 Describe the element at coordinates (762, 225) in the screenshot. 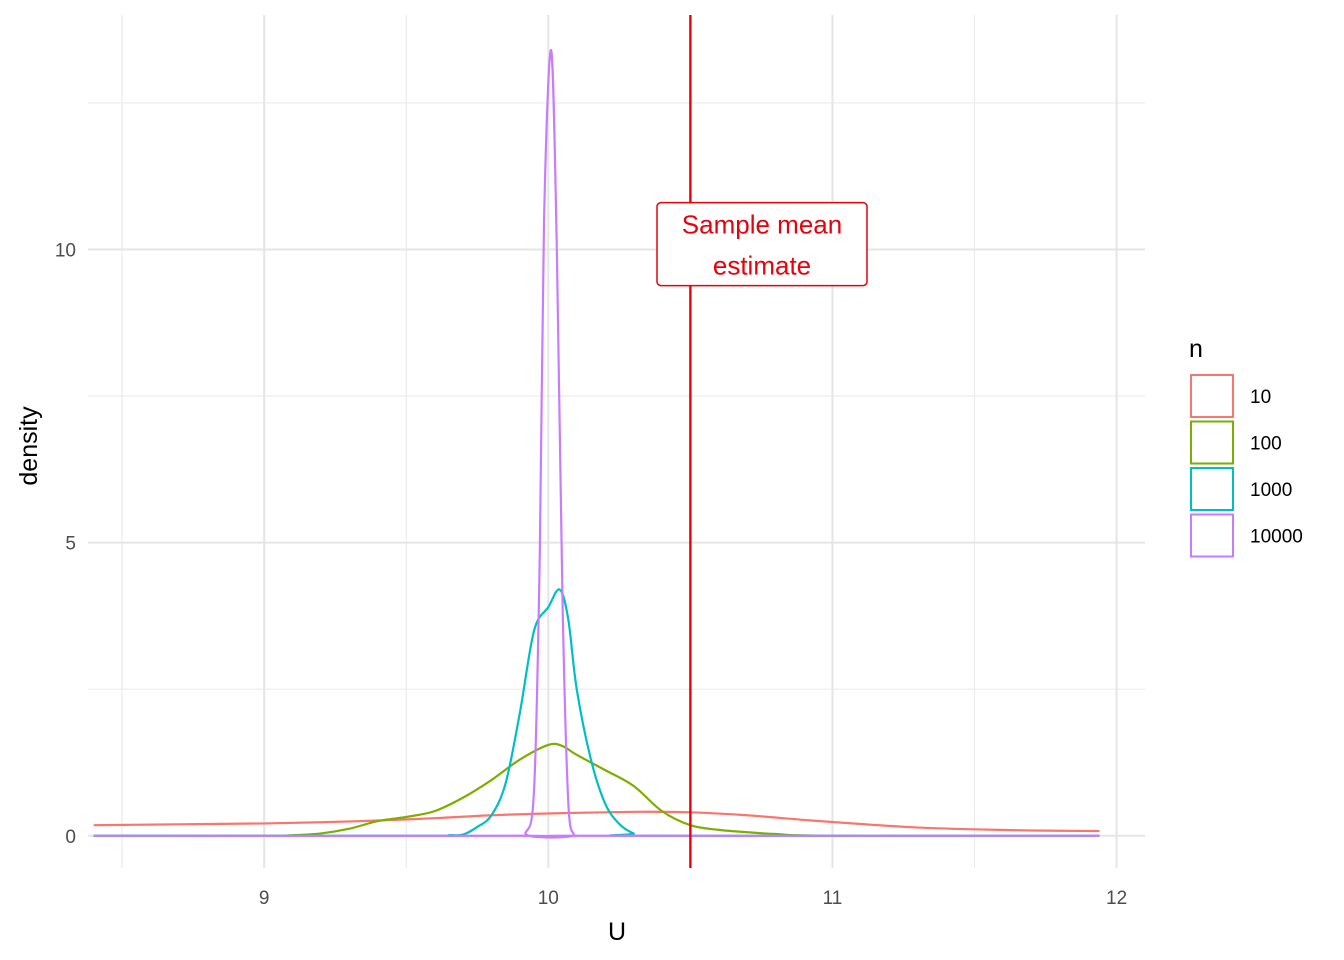

I see `annotation-line-1: Sample mean` at that location.